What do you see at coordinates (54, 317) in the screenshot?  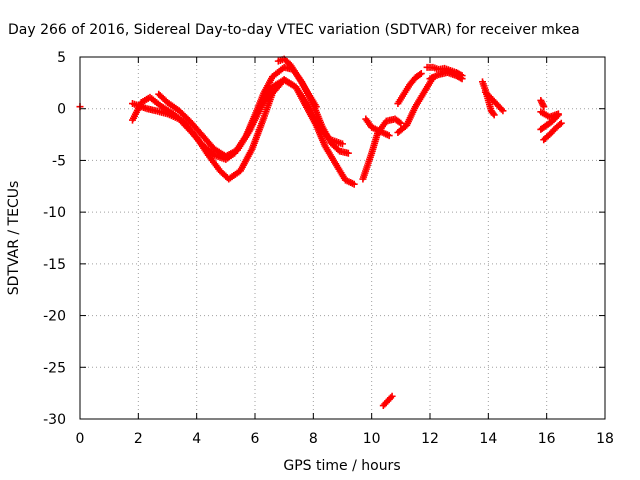 I see `y-tick-label: -20` at bounding box center [54, 317].